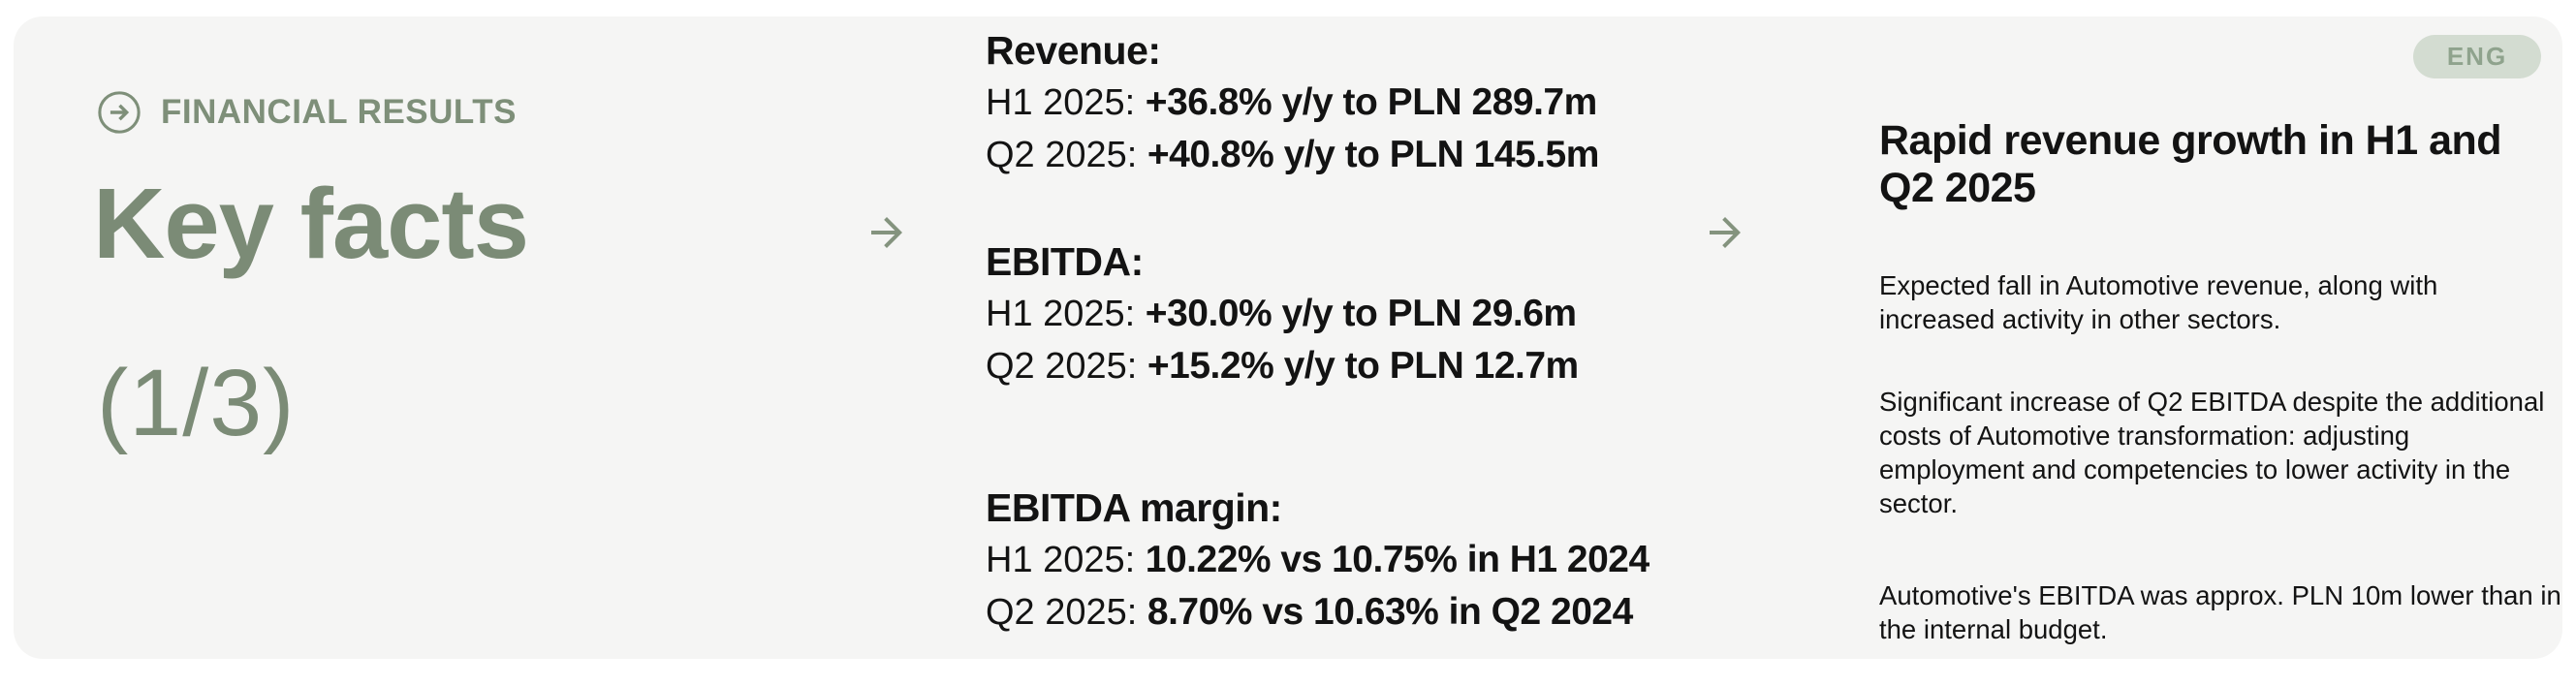 This screenshot has height=686, width=2576. I want to click on stat-line: Q2 2025: 8.70% vs 10.63% in Q2 2024, so click(1373, 612).